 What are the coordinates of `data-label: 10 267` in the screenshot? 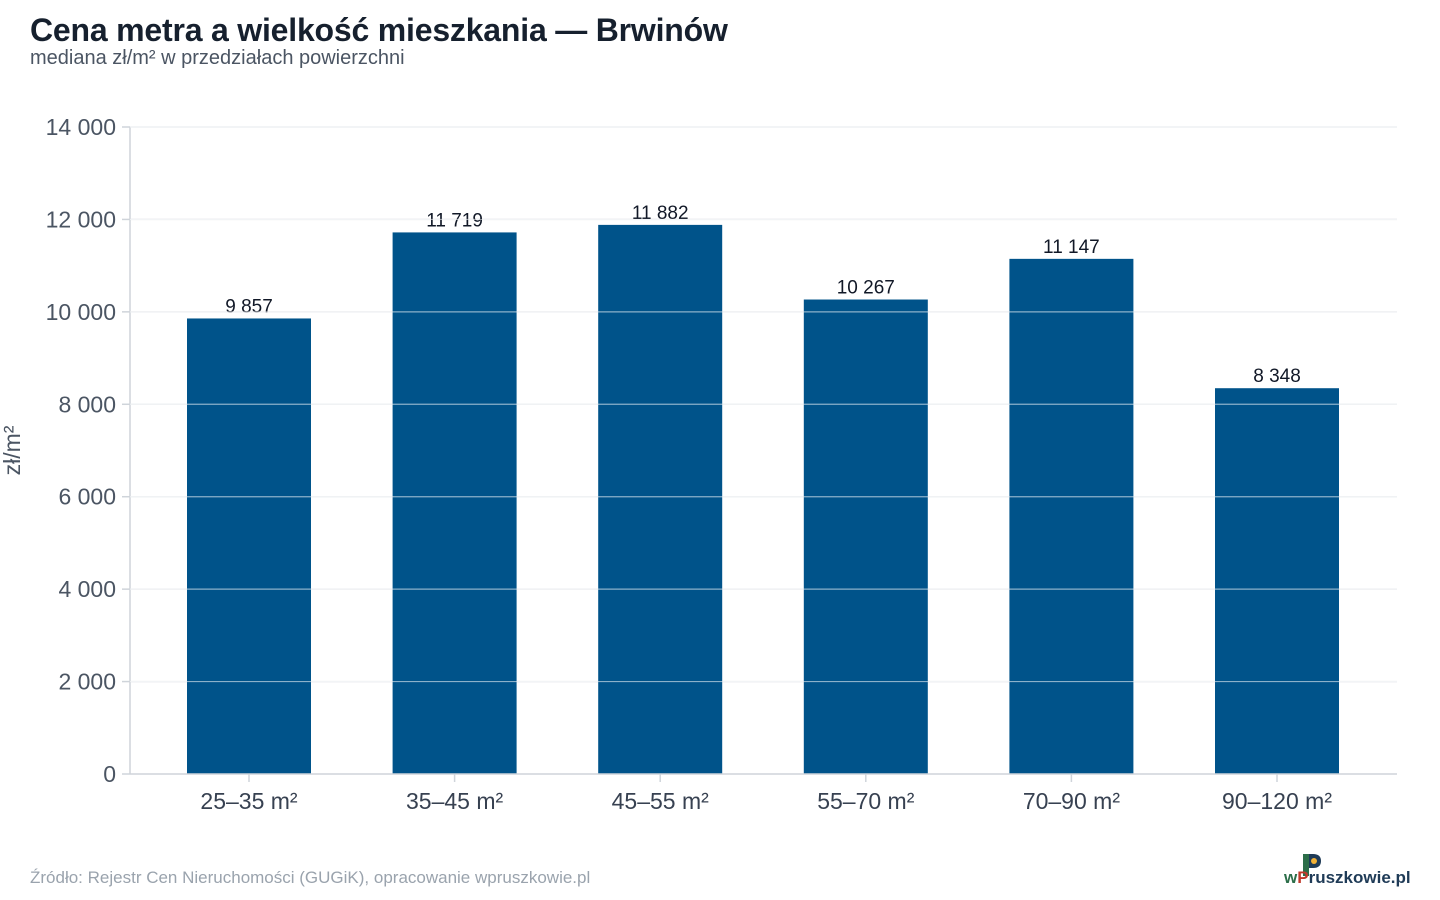 It's located at (866, 288).